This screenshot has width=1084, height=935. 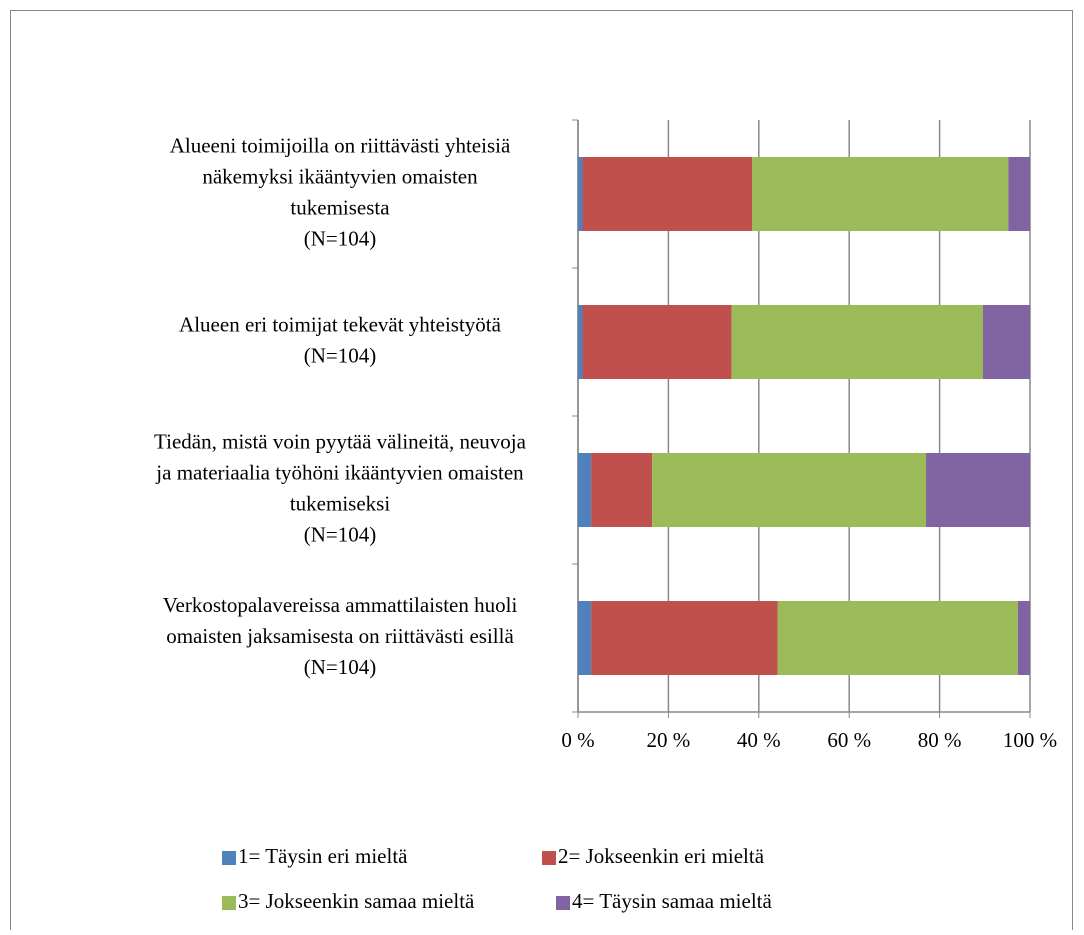 What do you see at coordinates (669, 740) in the screenshot?
I see `x-tick-label: 20 %` at bounding box center [669, 740].